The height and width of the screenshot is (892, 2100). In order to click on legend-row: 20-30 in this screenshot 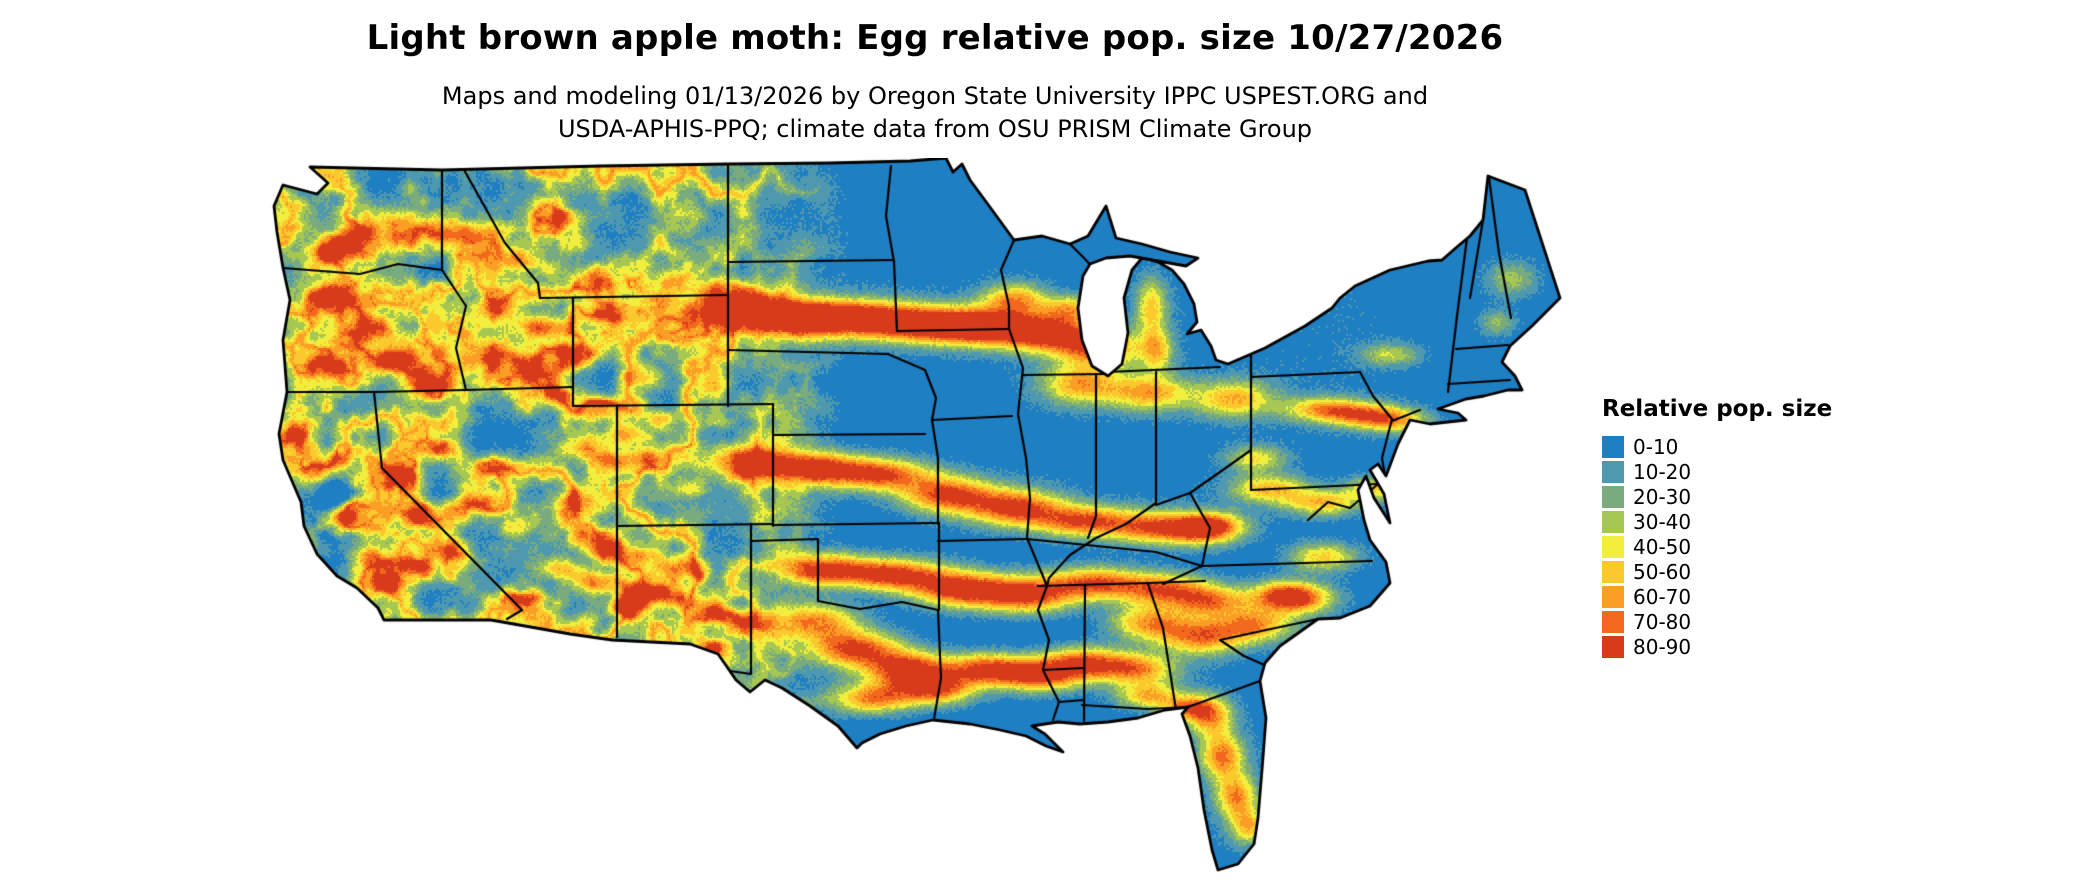, I will do `click(1717, 496)`.